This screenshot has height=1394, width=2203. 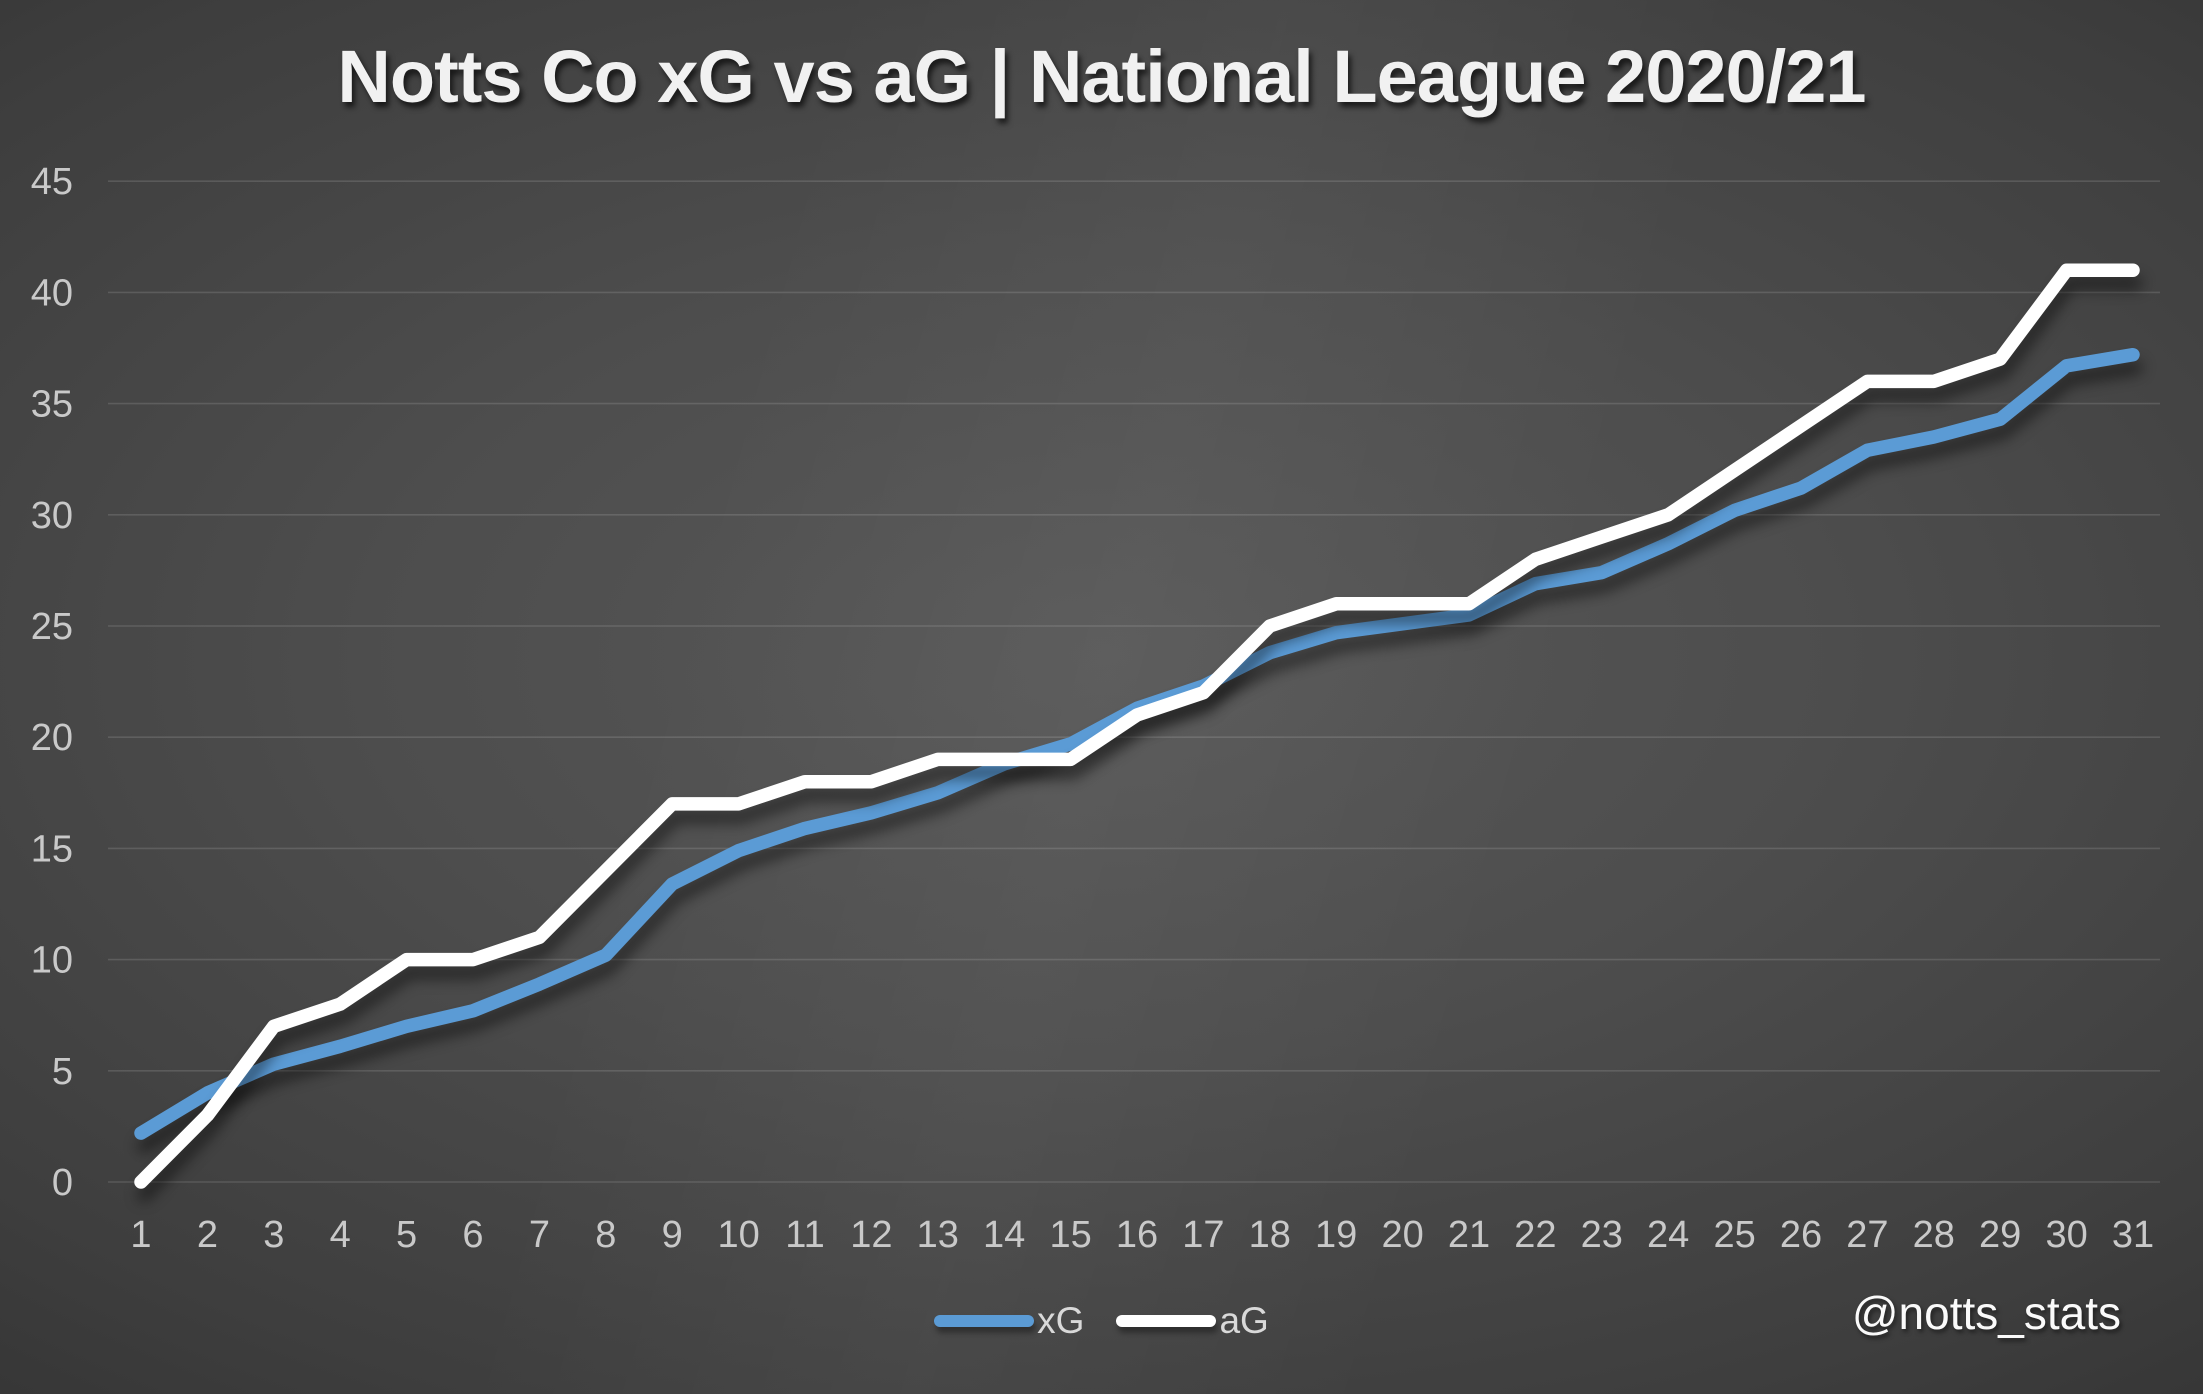 I want to click on legend: xG aG, so click(x=1101, y=1321).